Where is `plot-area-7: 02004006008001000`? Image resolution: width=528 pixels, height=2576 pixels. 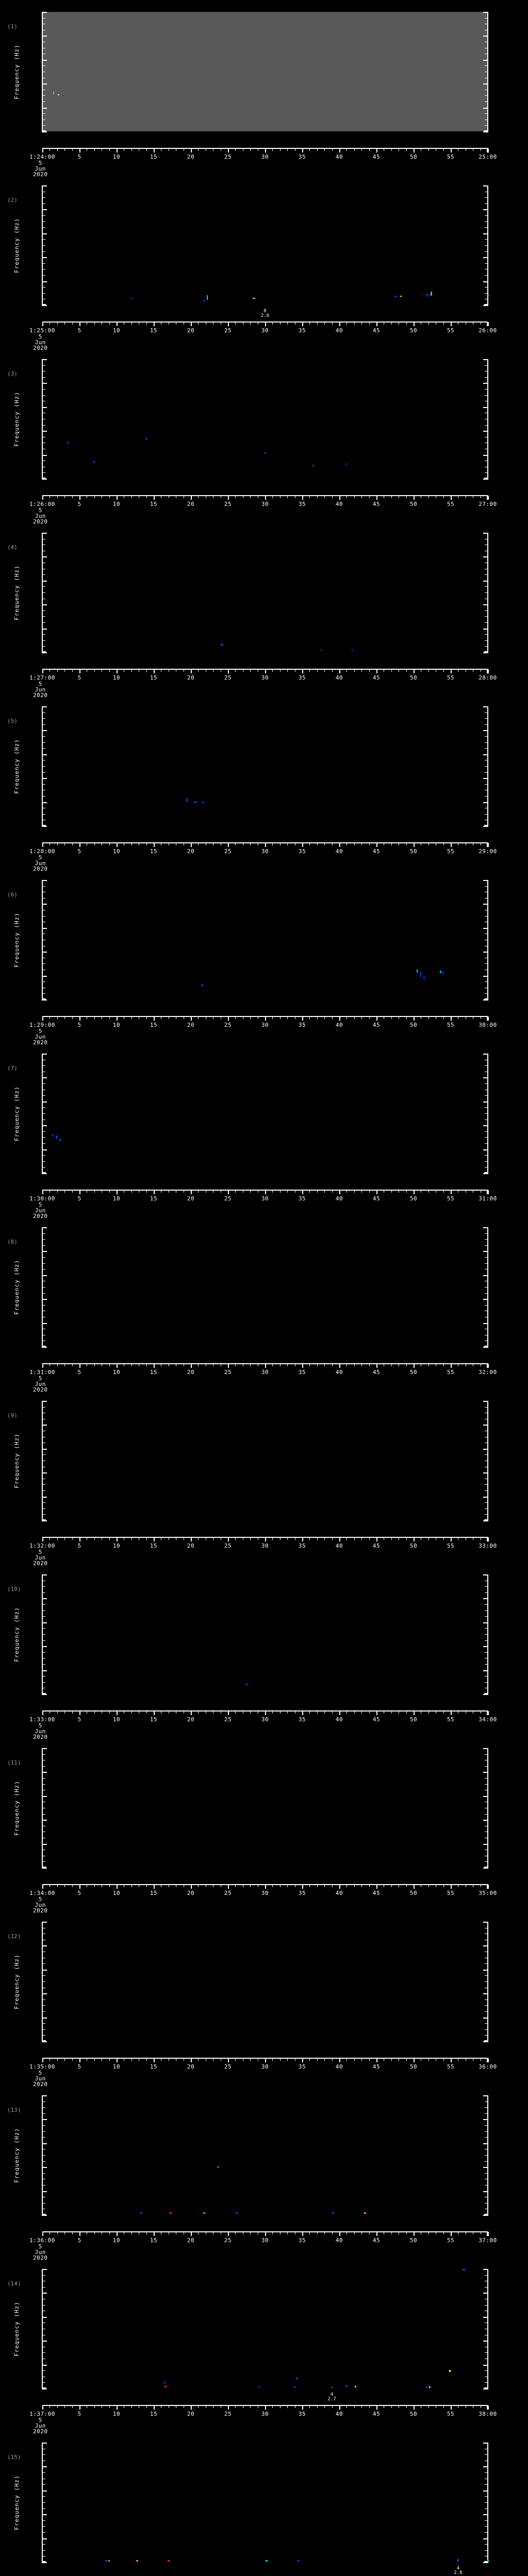 plot-area-7: 02004006008001000 is located at coordinates (265, 1114).